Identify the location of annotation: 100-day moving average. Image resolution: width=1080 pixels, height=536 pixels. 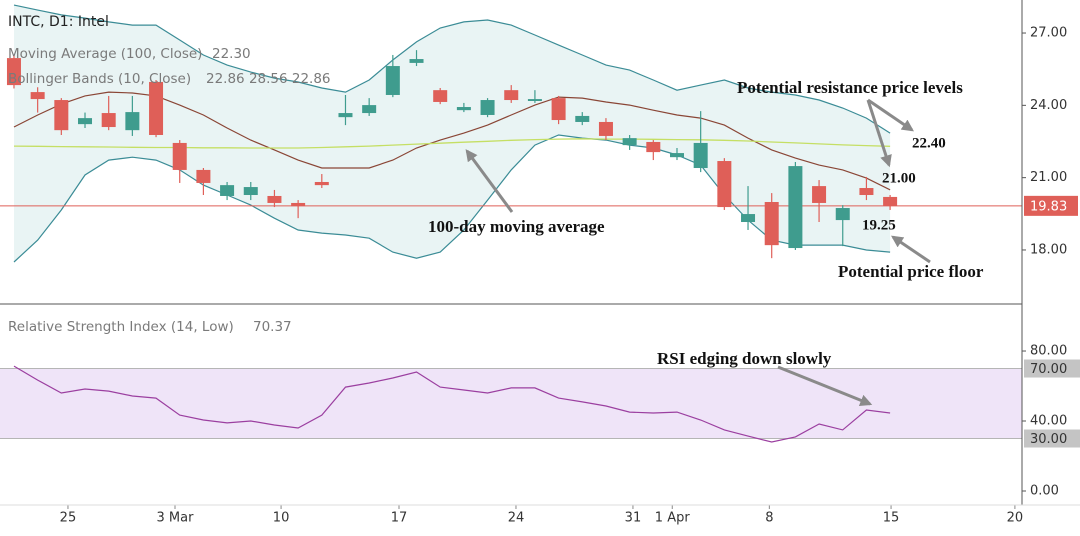
(516, 226).